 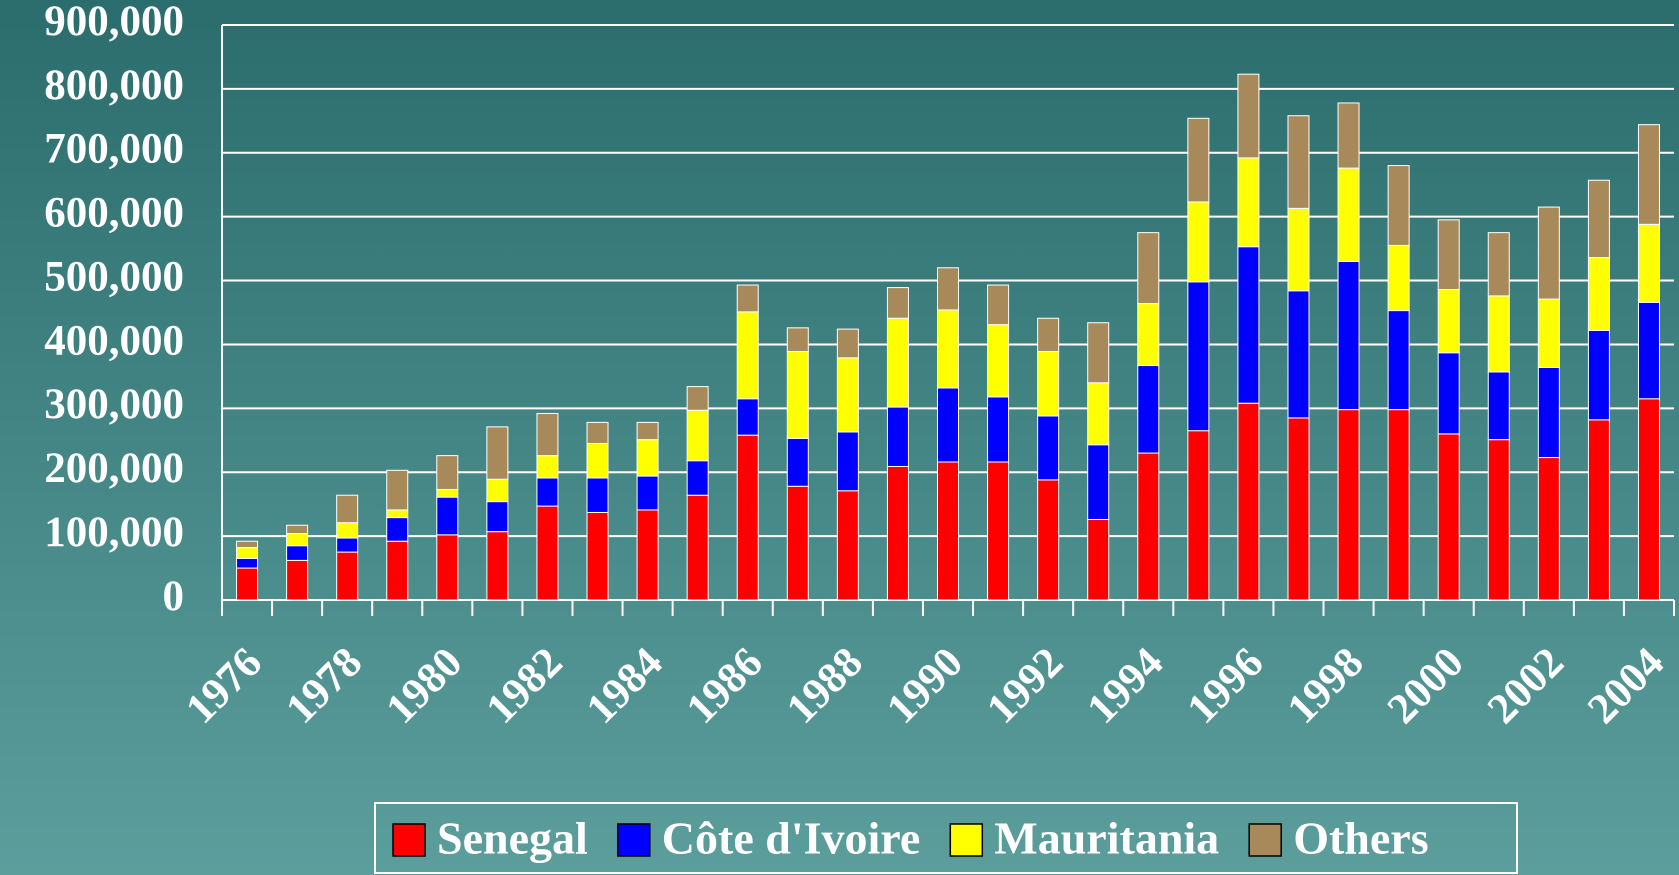 I want to click on legend: Senegal Côte d'Ivoire Mauritania Others, so click(x=910, y=838).